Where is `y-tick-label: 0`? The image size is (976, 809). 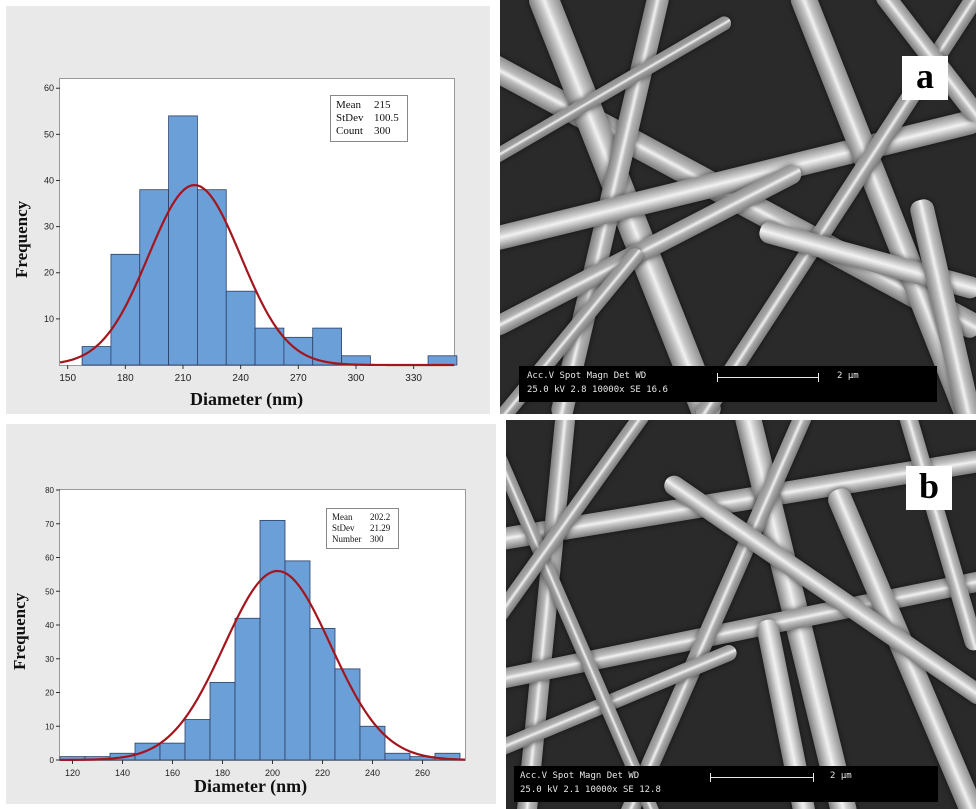
y-tick-label: 0 is located at coordinates (52, 760).